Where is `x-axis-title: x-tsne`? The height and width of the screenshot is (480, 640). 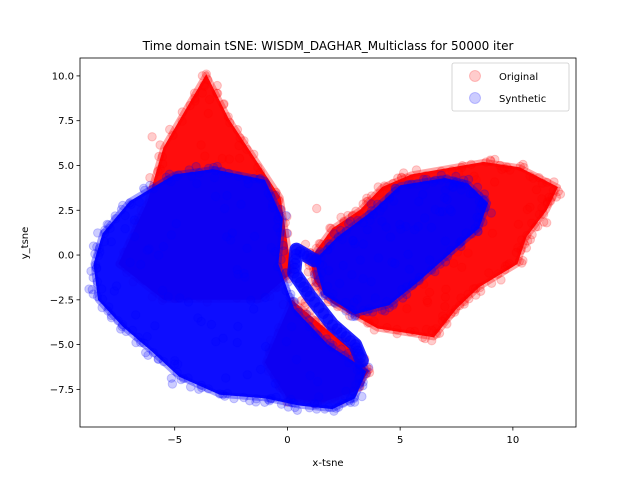
x-axis-title: x-tsne is located at coordinates (327, 463).